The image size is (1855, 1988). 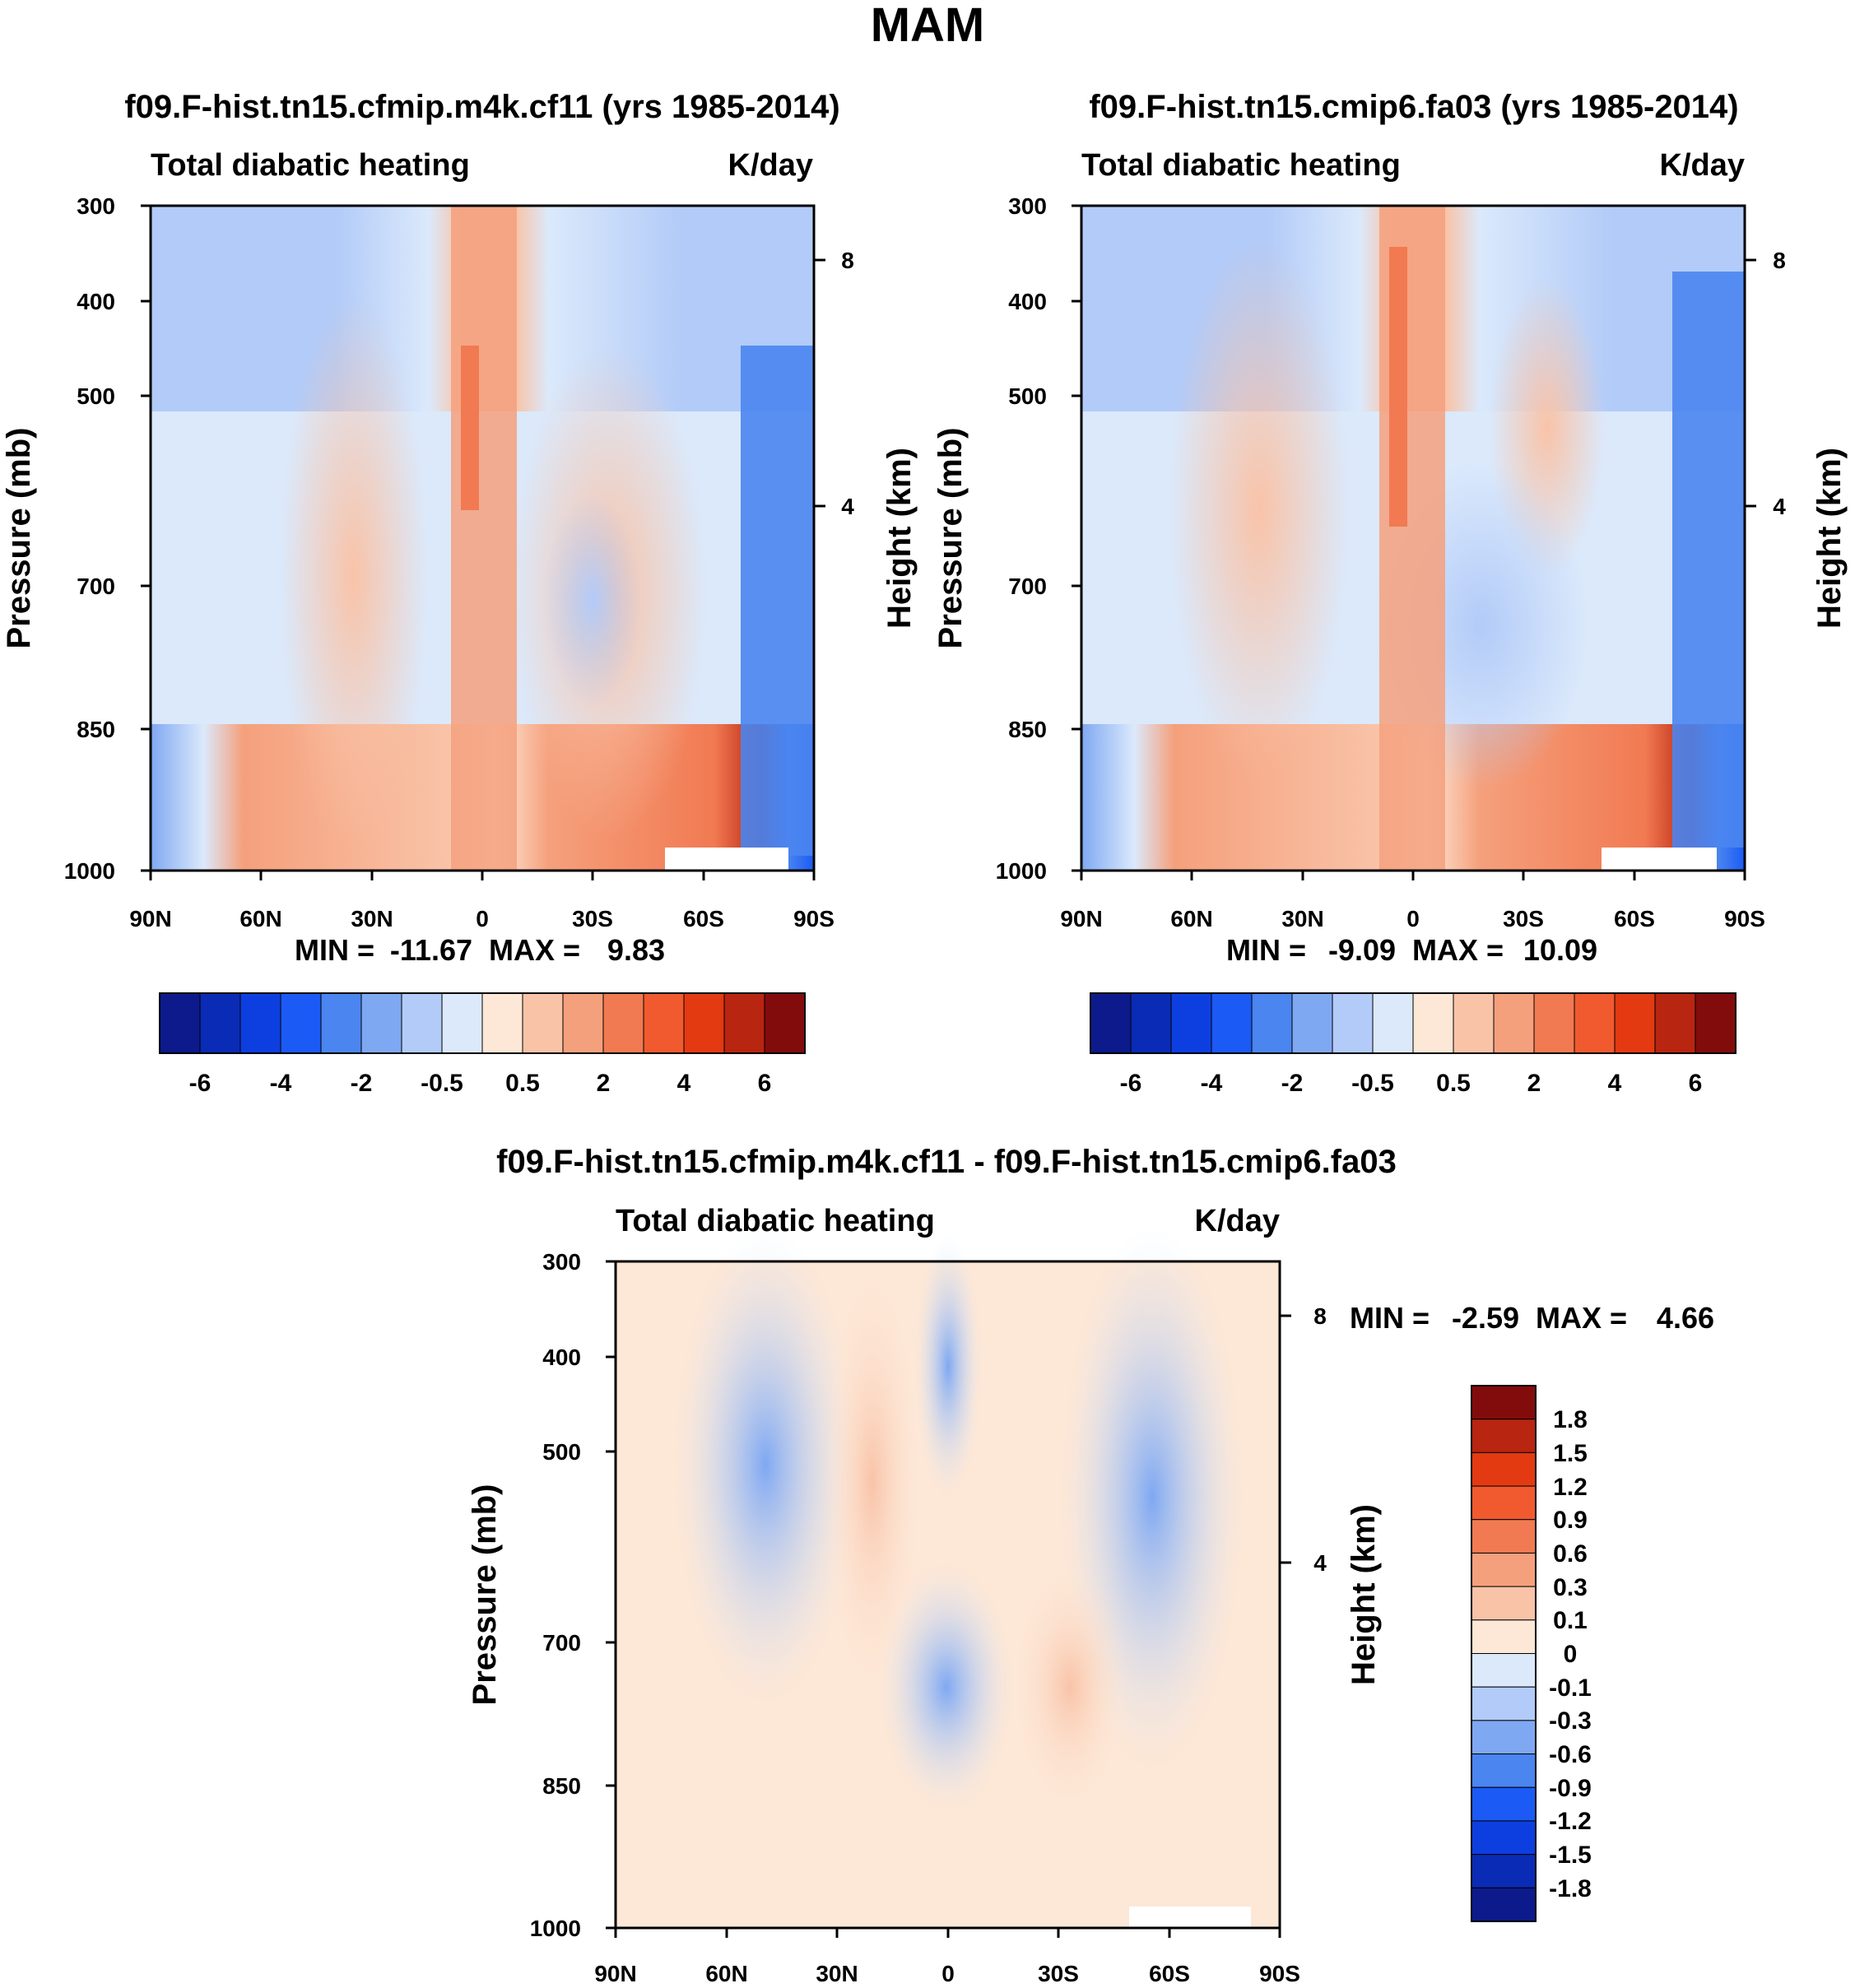 What do you see at coordinates (1458, 950) in the screenshot?
I see `max-label: MAX =` at bounding box center [1458, 950].